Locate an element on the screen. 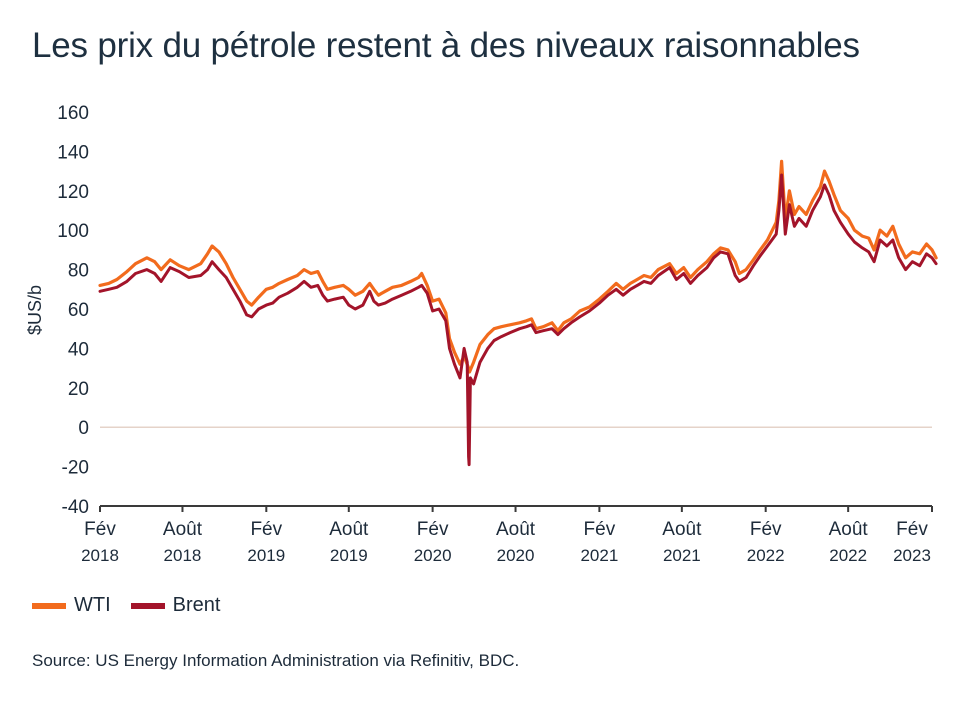 Image resolution: width=960 pixels, height=704 pixels. legend-swatch-wti is located at coordinates (49, 605).